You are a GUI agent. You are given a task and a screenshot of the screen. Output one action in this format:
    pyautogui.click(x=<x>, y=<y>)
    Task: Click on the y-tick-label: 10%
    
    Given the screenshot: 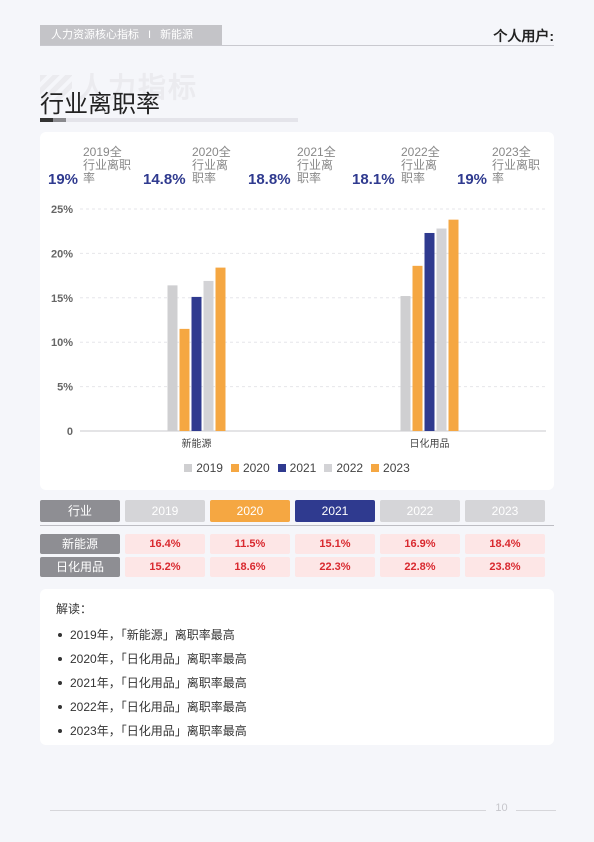 What is the action you would take?
    pyautogui.click(x=62, y=343)
    